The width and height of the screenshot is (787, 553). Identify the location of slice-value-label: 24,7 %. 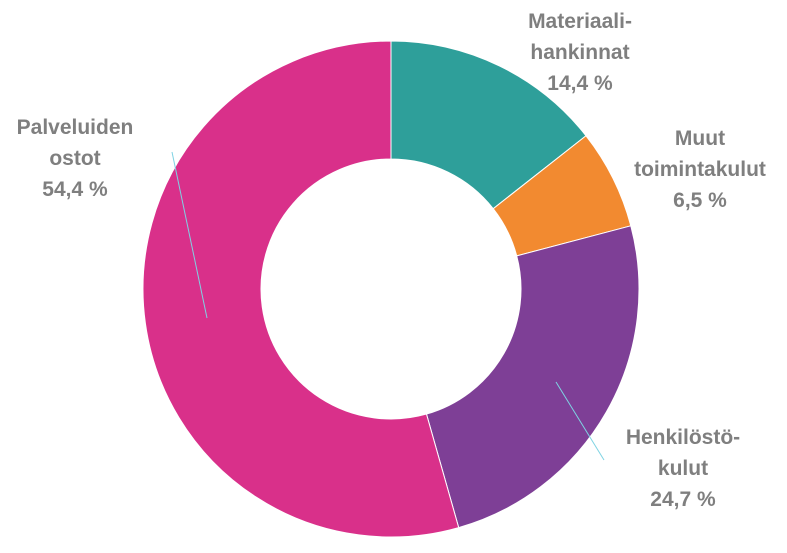
(683, 499).